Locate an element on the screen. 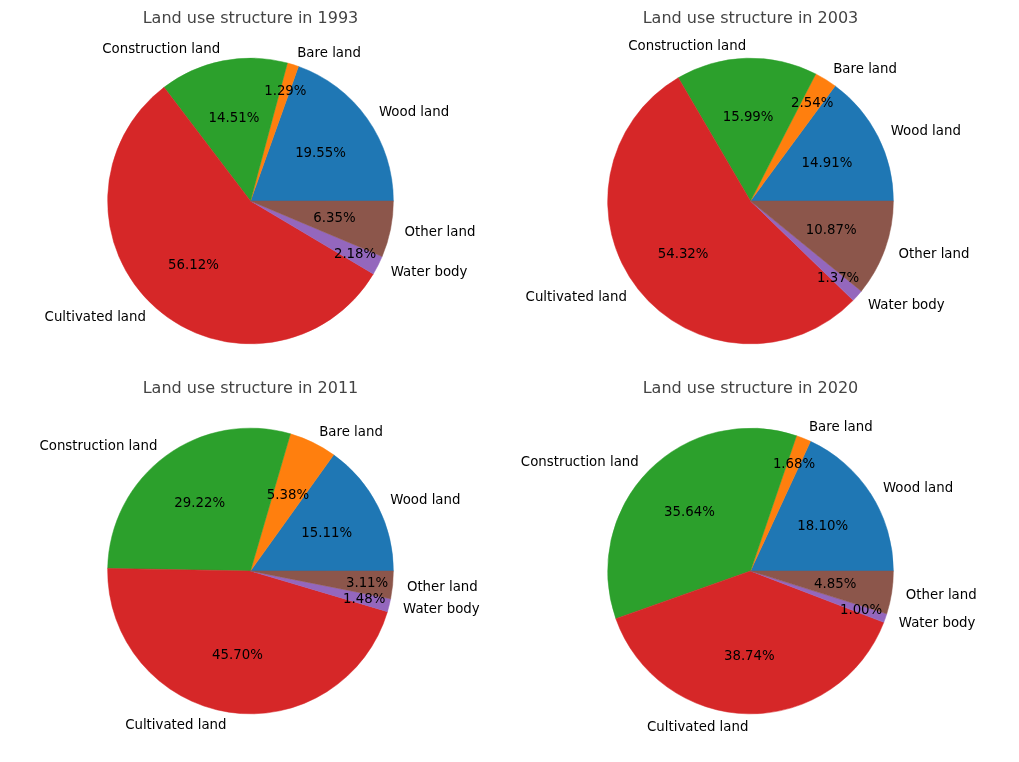 The width and height of the screenshot is (1019, 762). data-label: 1.48% is located at coordinates (364, 599).